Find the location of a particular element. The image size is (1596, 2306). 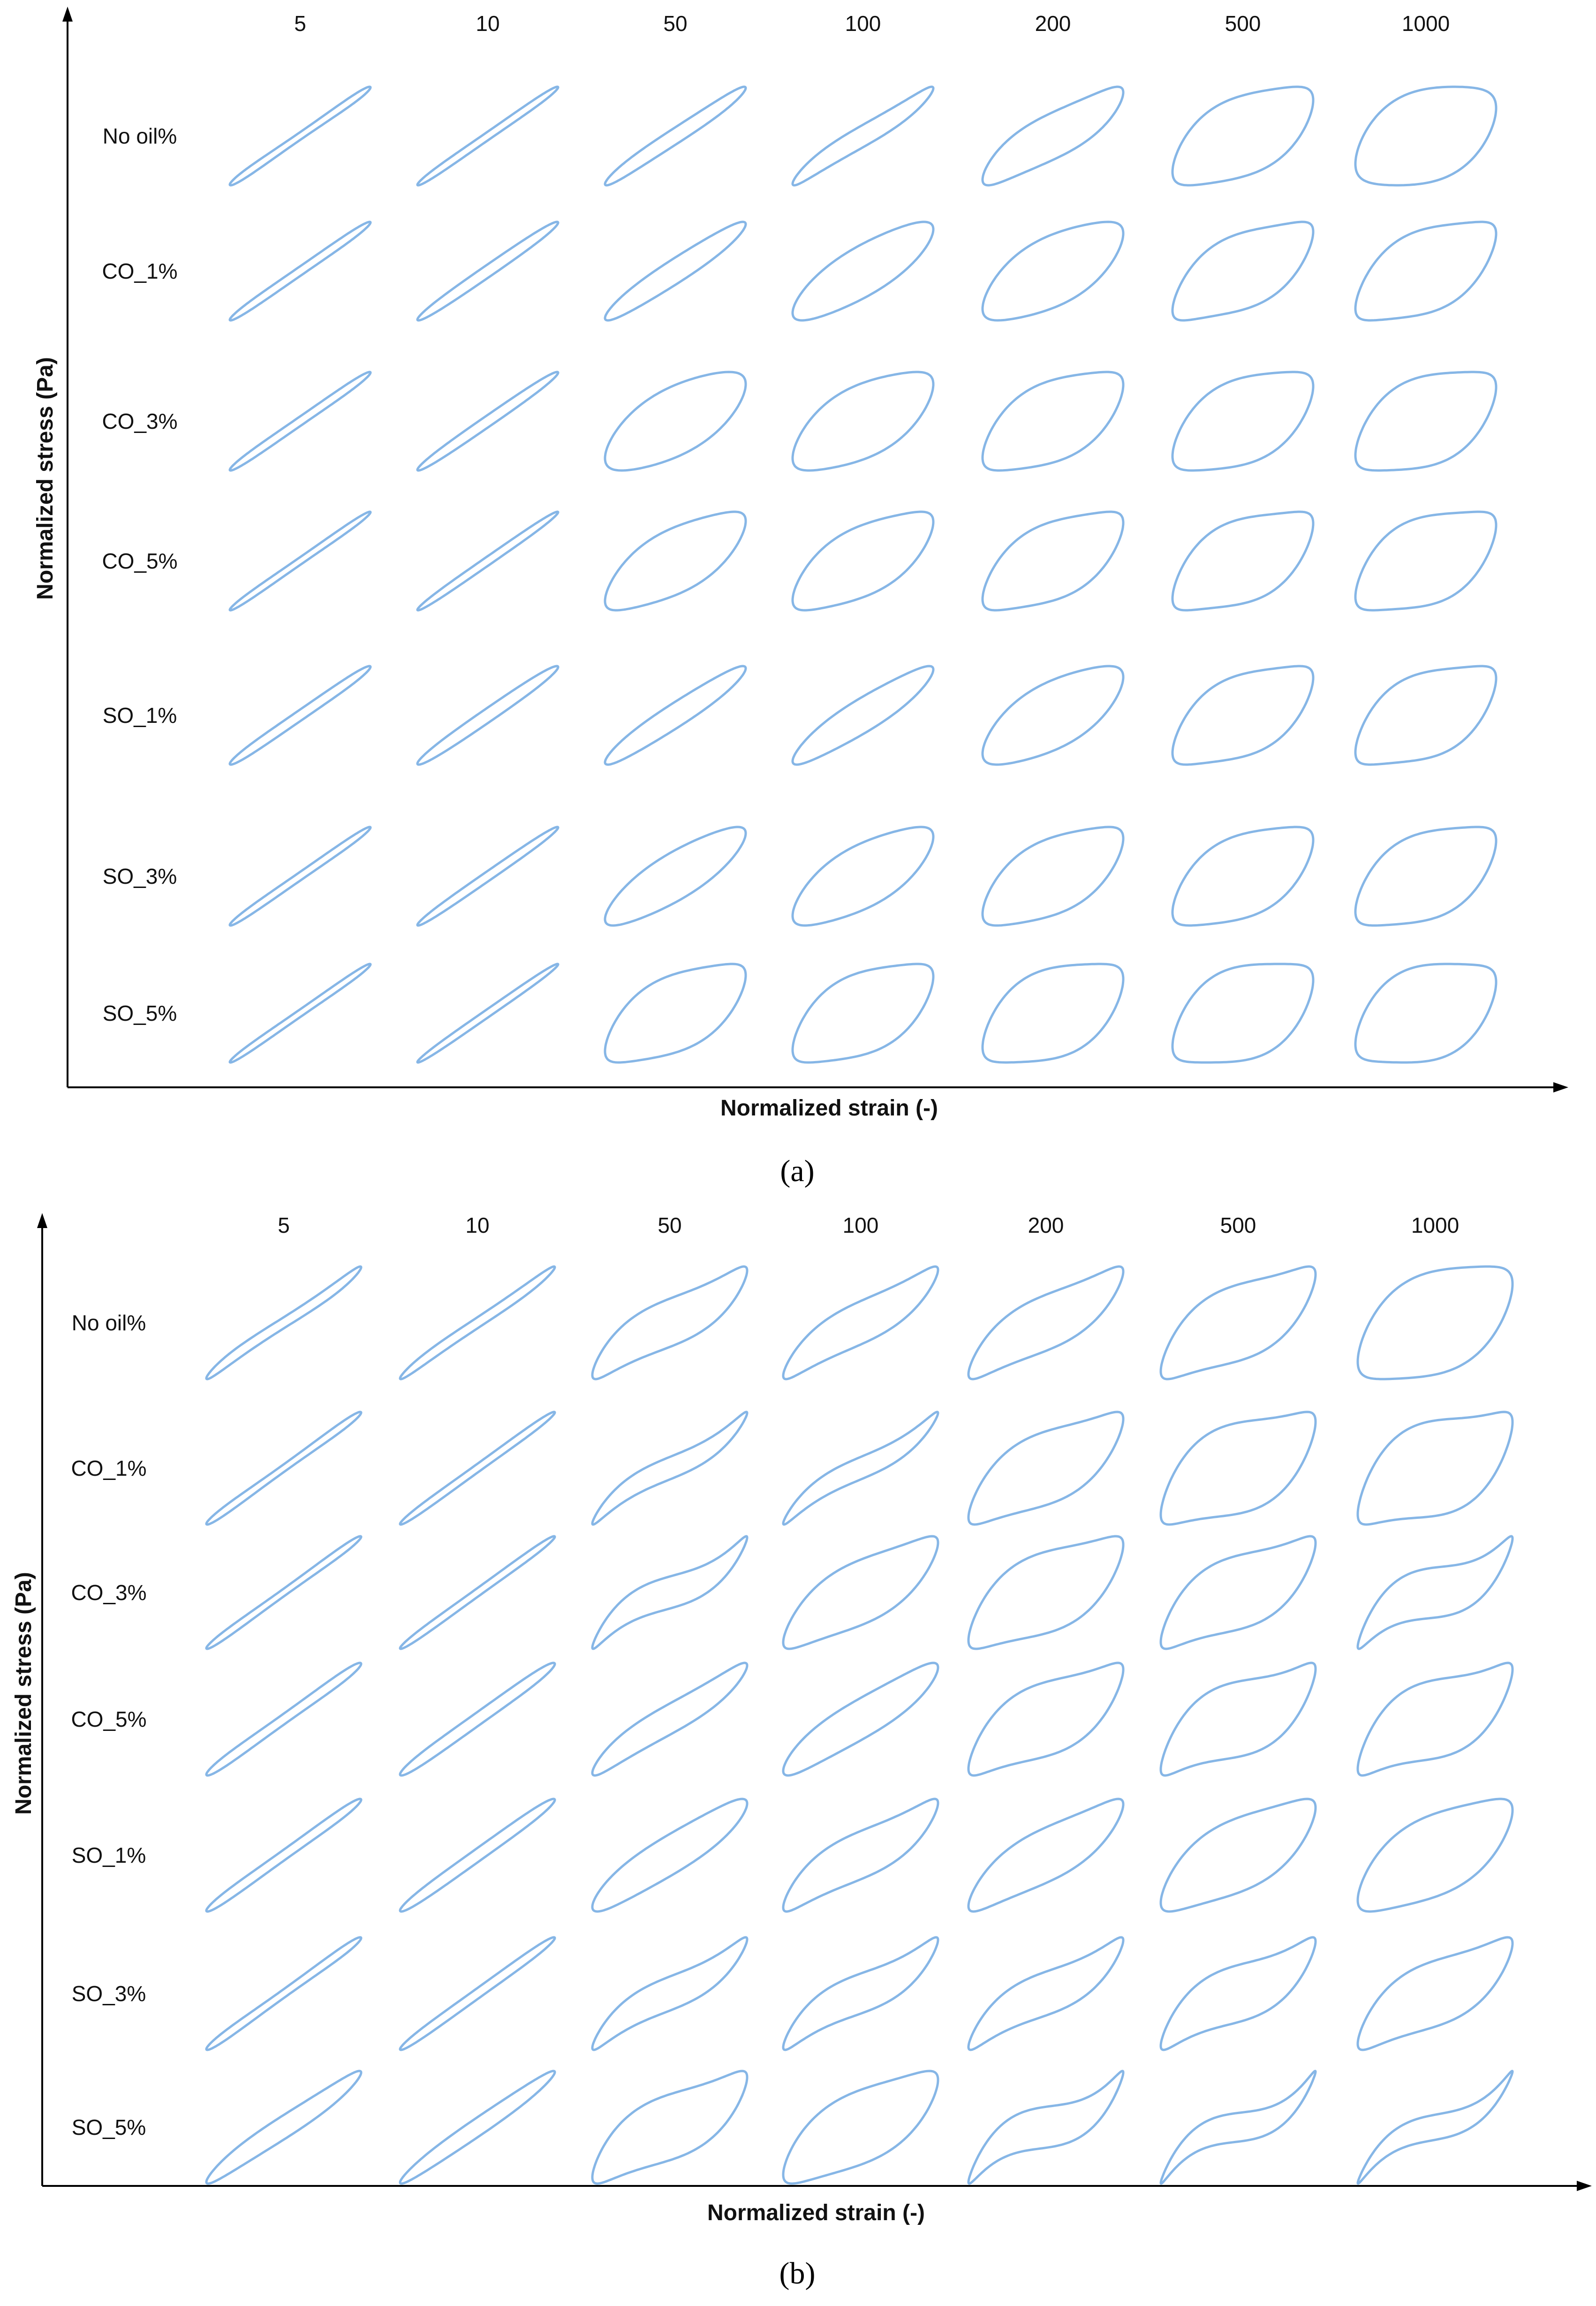

row-label: CO_1% is located at coordinates (139, 271).